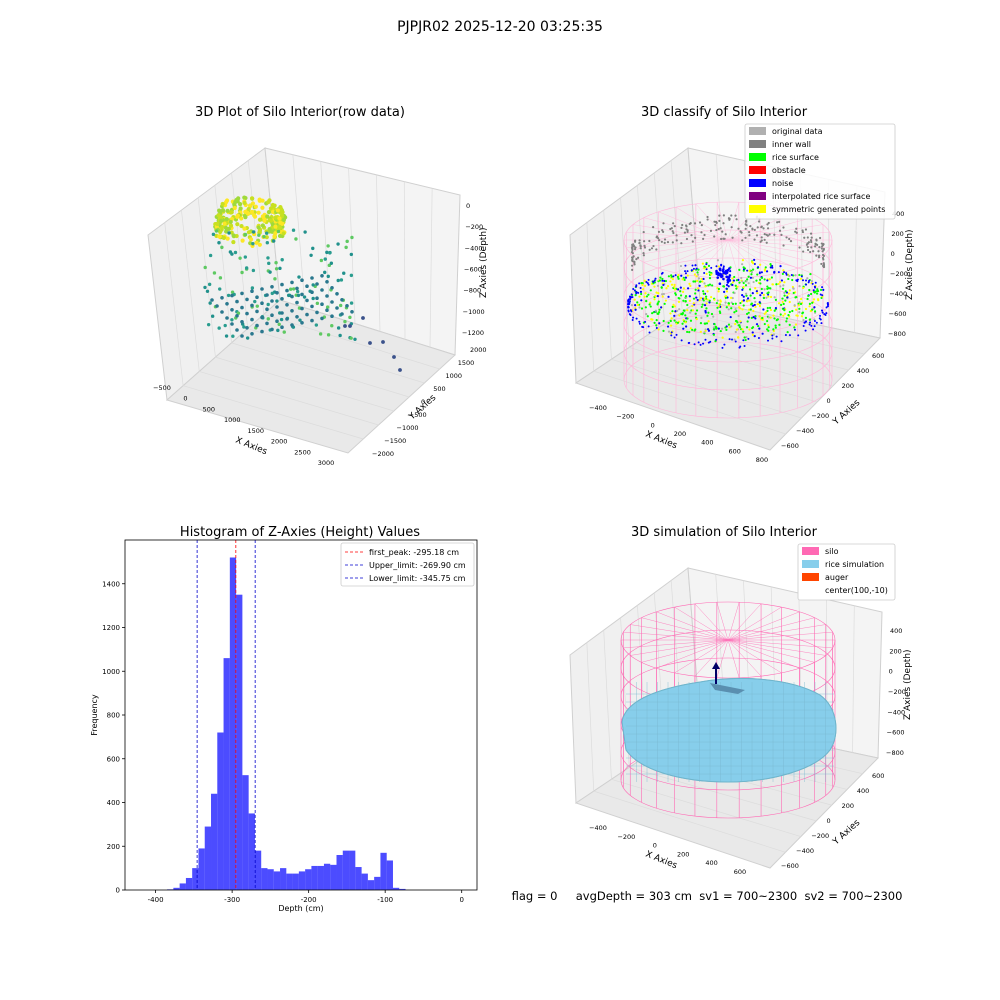 This screenshot has width=1000, height=1000. Describe the element at coordinates (111, 628) in the screenshot. I see `tick-label: 1200` at that location.